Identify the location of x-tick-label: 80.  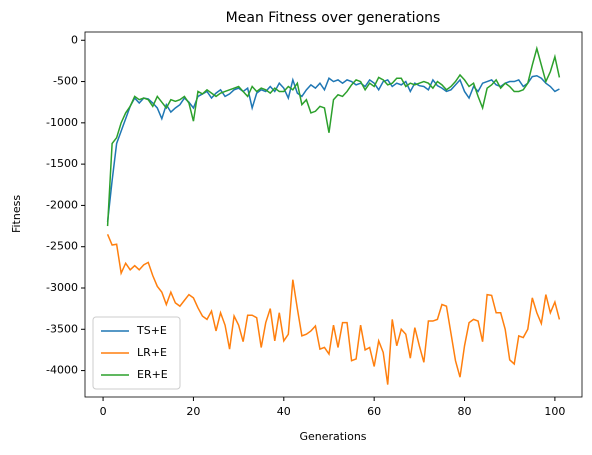
(465, 411).